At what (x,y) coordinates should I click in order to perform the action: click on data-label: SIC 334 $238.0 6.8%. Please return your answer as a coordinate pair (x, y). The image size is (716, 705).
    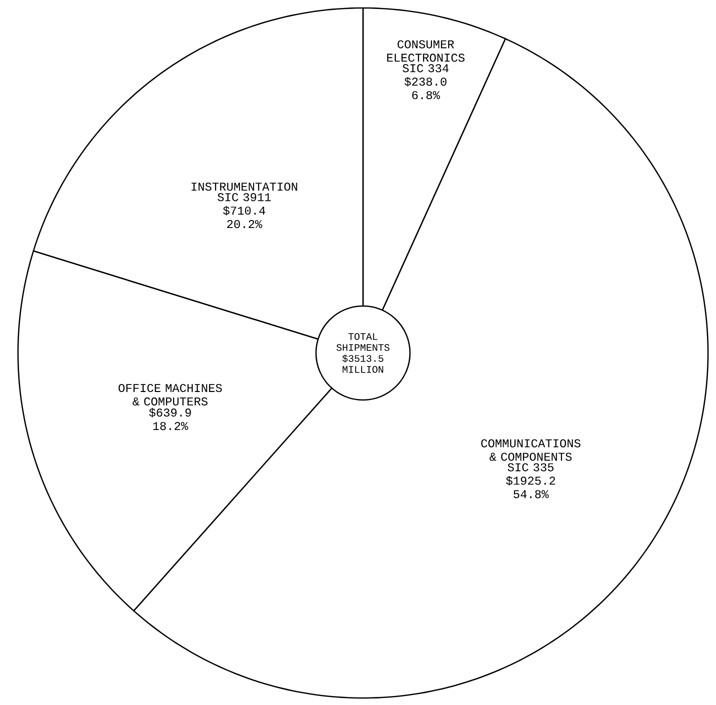
    Looking at the image, I should click on (425, 82).